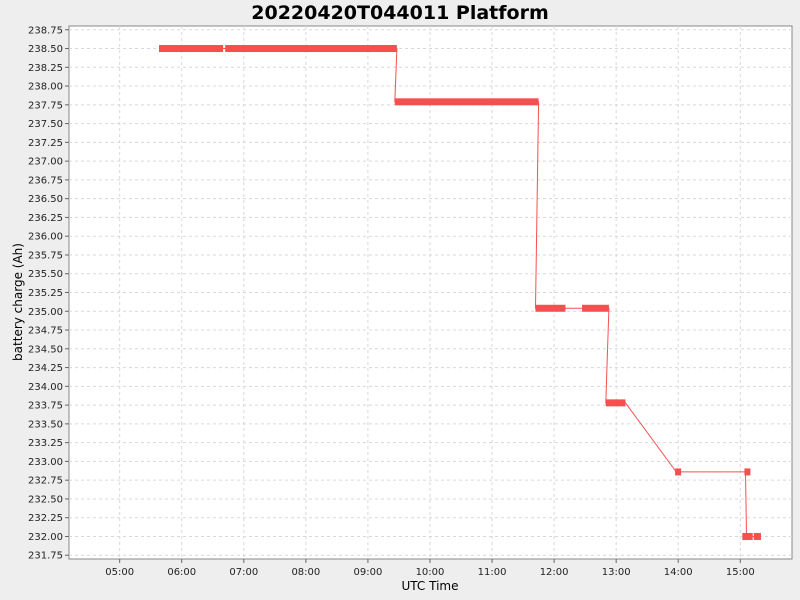 This screenshot has height=600, width=800. Describe the element at coordinates (45, 30) in the screenshot. I see `y-tick-label: 238.75` at that location.